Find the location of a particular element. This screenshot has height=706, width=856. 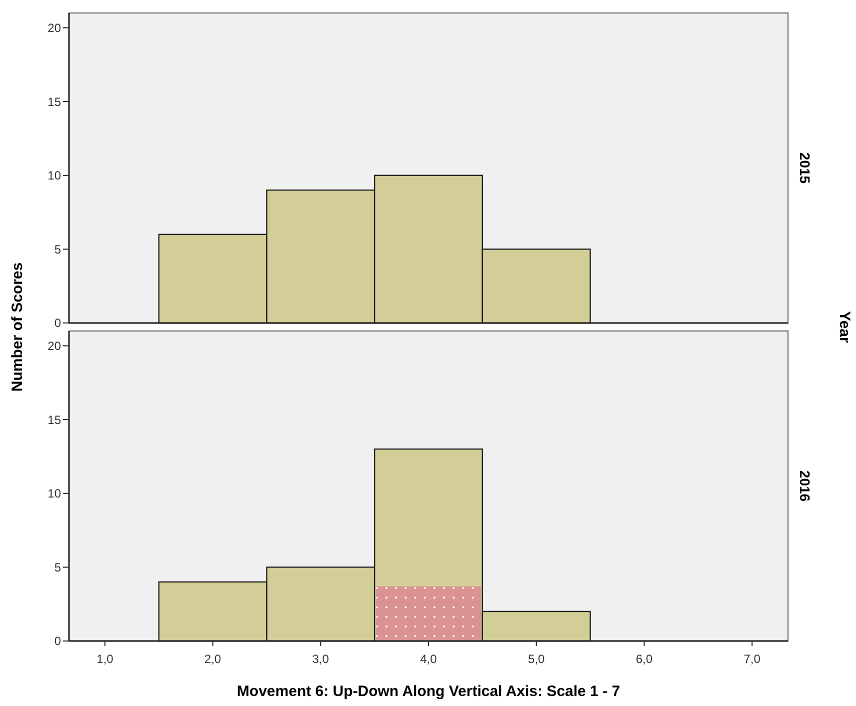

x-tick-label: 6,0 is located at coordinates (644, 659).